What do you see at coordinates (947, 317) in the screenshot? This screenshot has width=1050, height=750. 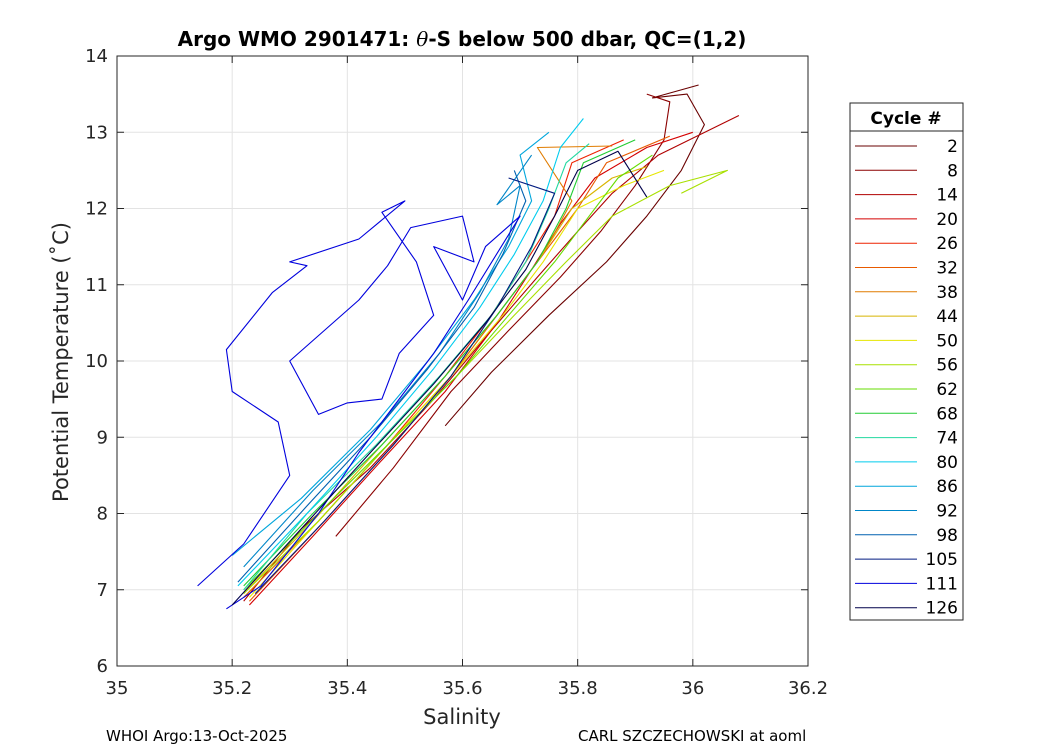 I see `legend-label-cycle-44: 44` at bounding box center [947, 317].